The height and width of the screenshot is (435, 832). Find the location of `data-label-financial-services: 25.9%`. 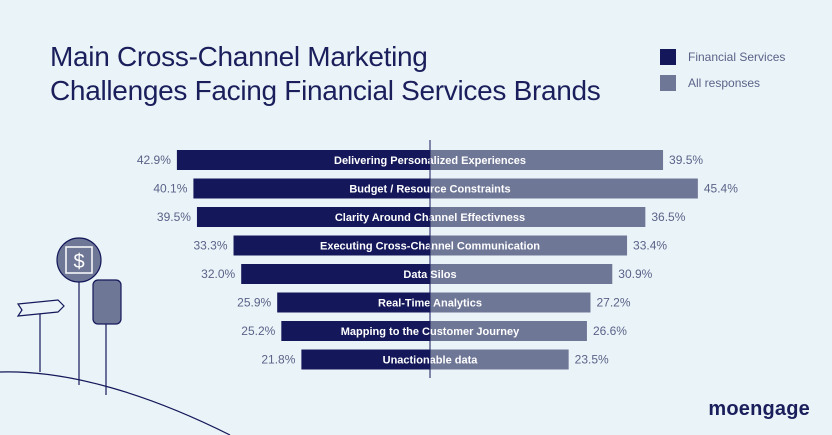

data-label-financial-services: 25.9% is located at coordinates (254, 303).